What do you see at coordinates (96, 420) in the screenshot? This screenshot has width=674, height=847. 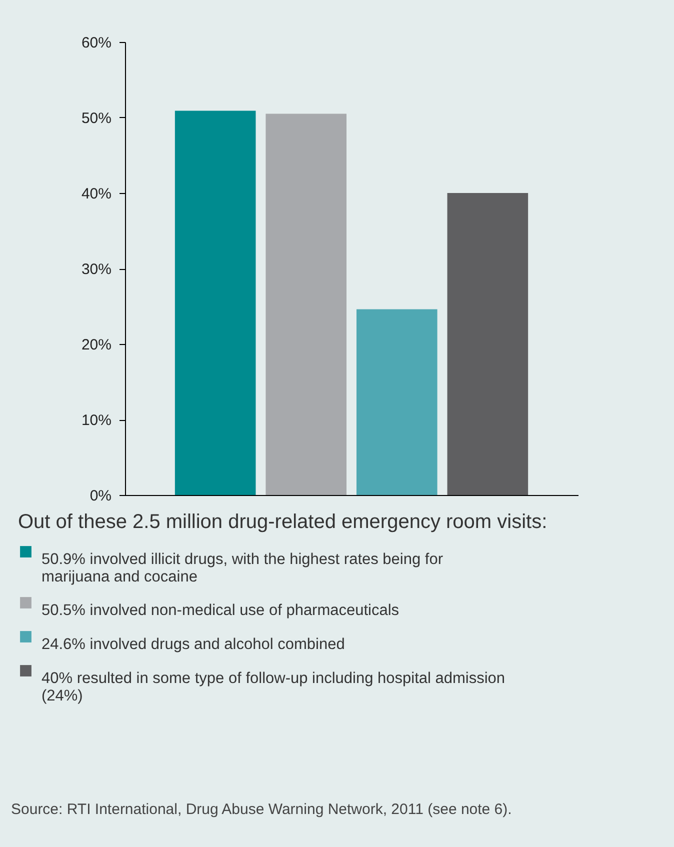 I see `y-tick-label: 10%` at bounding box center [96, 420].